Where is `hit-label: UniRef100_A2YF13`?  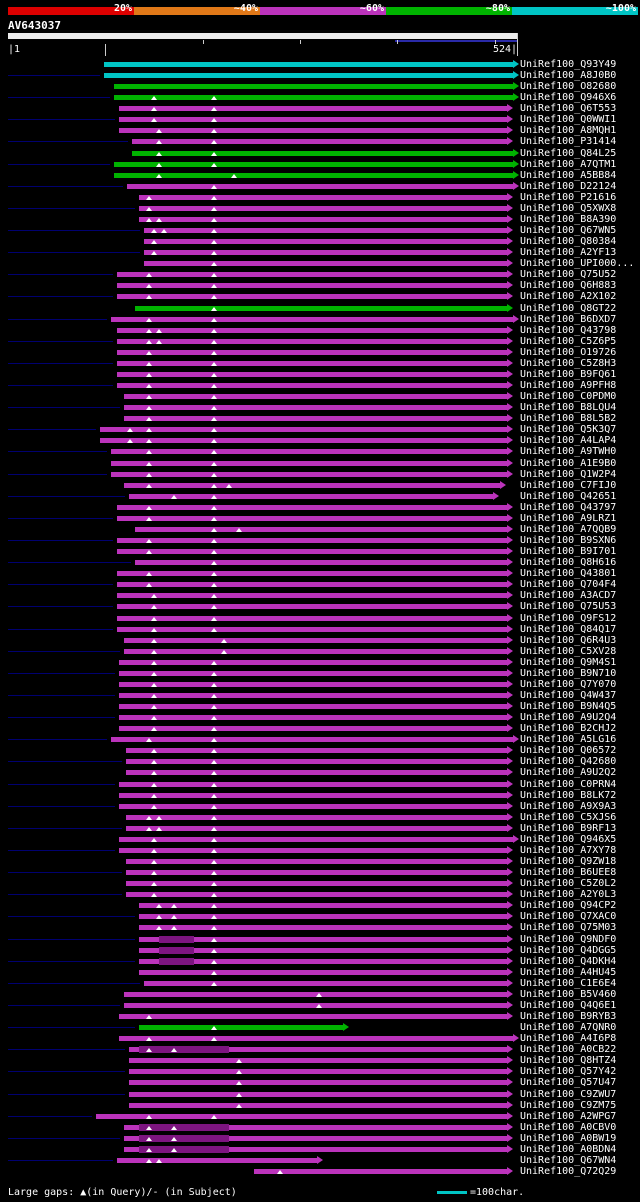 hit-label: UniRef100_A2YF13 is located at coordinates (568, 253).